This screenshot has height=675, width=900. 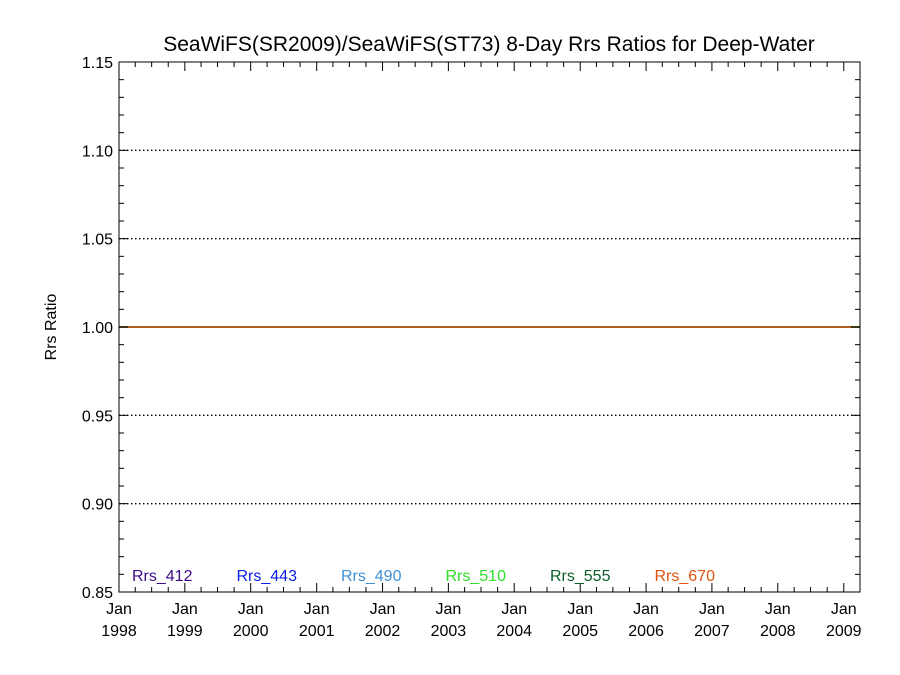 What do you see at coordinates (251, 631) in the screenshot?
I see `x-tick-label-year: 2000` at bounding box center [251, 631].